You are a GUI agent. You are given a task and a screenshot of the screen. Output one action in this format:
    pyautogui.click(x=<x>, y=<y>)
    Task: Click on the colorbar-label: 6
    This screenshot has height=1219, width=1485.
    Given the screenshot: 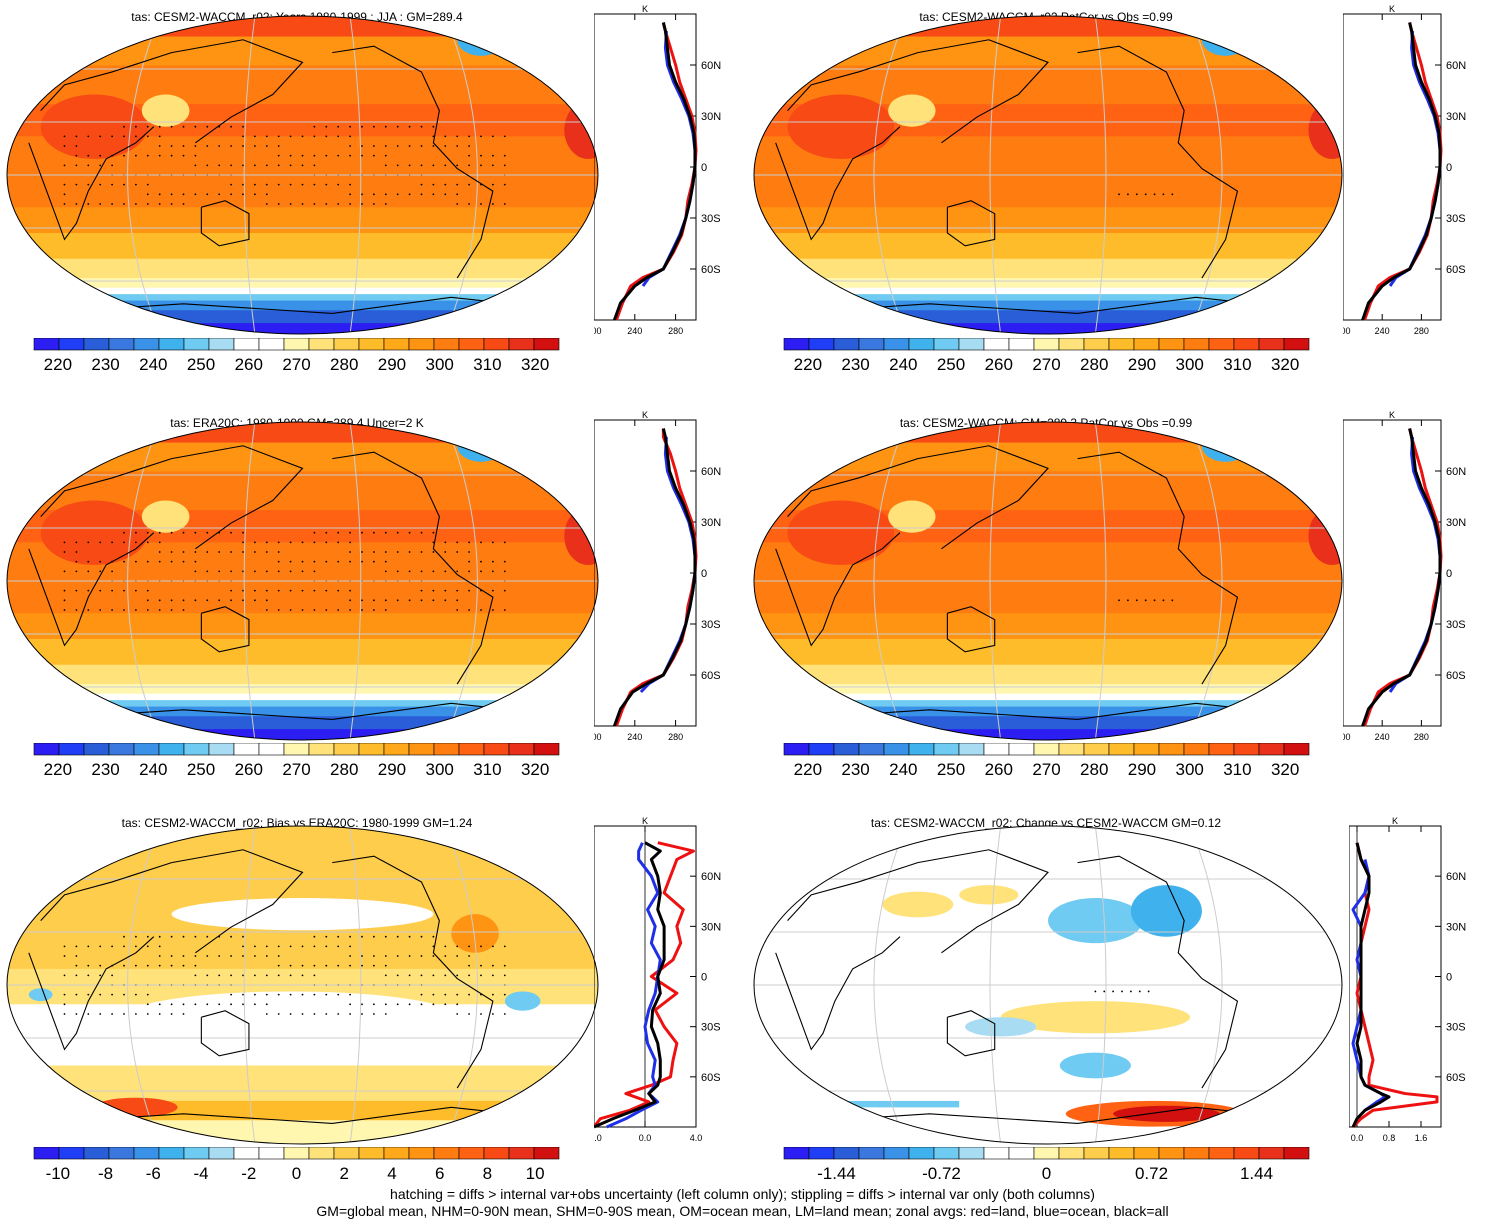 What is the action you would take?
    pyautogui.click(x=439, y=1173)
    